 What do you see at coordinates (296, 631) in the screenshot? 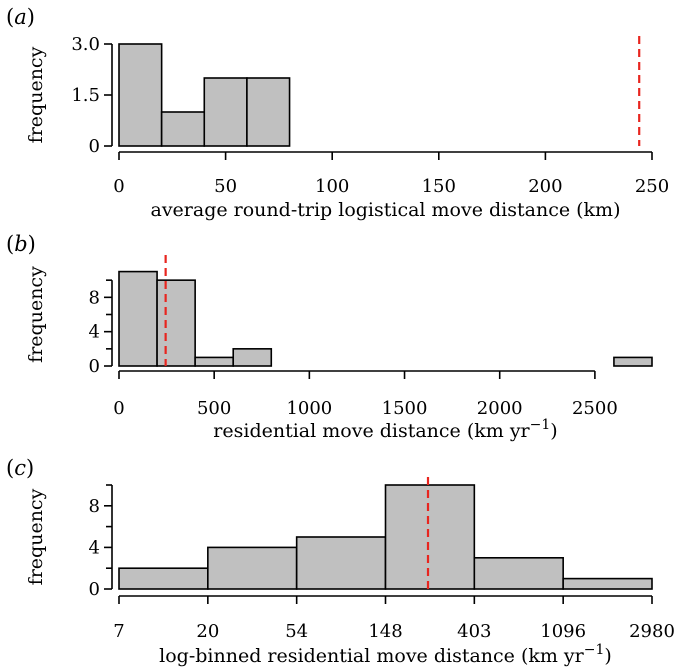
I see `x-tick-label: 54` at bounding box center [296, 631].